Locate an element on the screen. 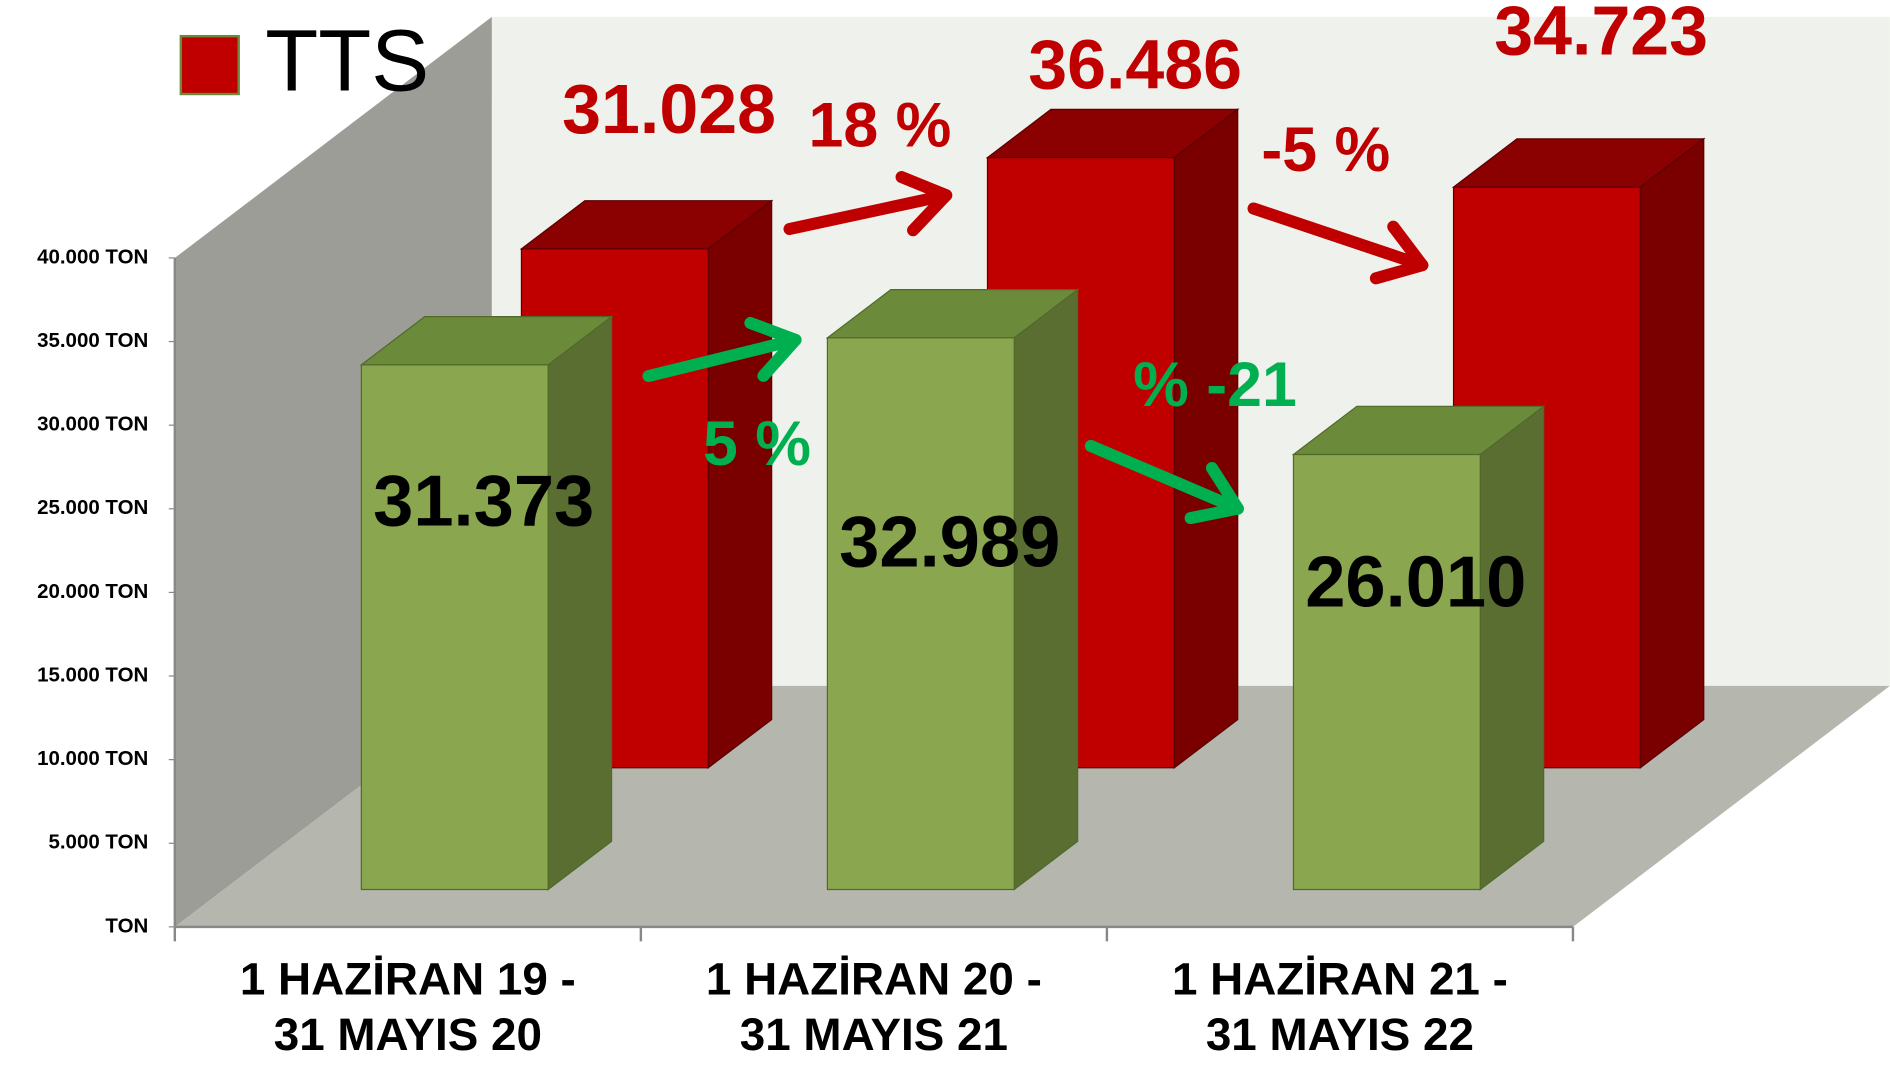  x-tick-label-box: 1 HAZİRAN 20 - 31 MAYIS 21 is located at coordinates (873, 1007).